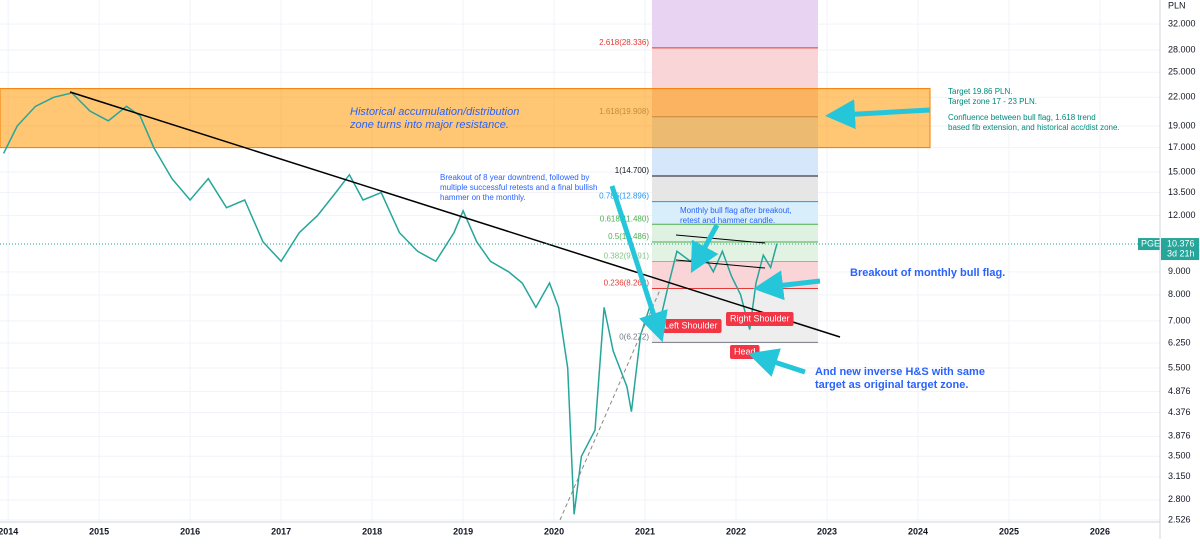 This screenshot has width=1200, height=544. I want to click on x-tick-label: 2017, so click(281, 531).